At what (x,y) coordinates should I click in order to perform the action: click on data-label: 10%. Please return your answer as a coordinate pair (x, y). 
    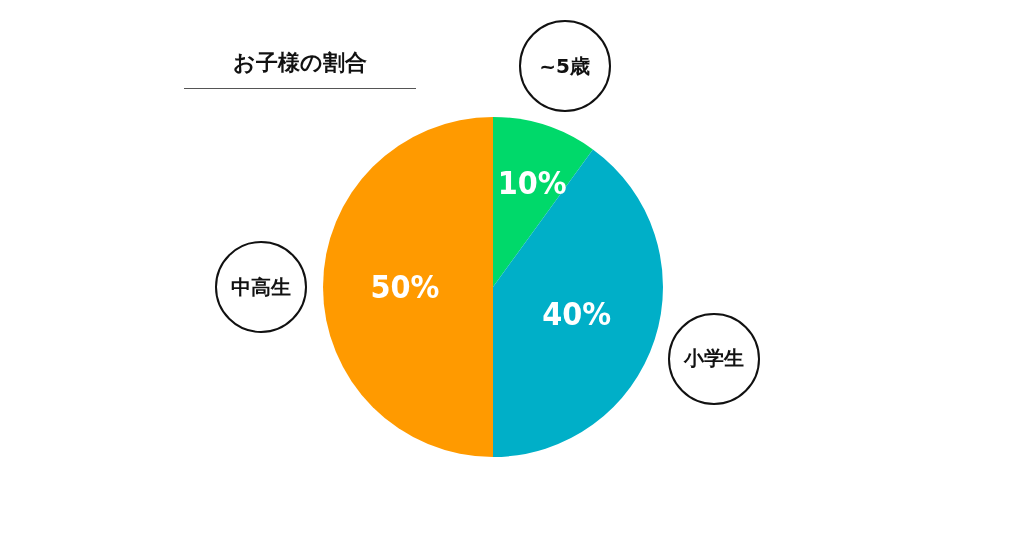
    Looking at the image, I should click on (532, 183).